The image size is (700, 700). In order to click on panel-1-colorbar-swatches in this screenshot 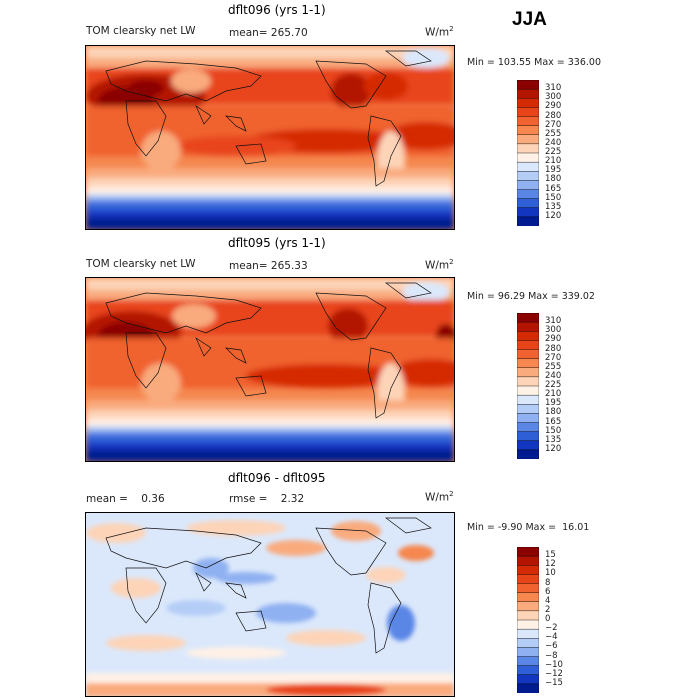, I will do `click(528, 153)`.